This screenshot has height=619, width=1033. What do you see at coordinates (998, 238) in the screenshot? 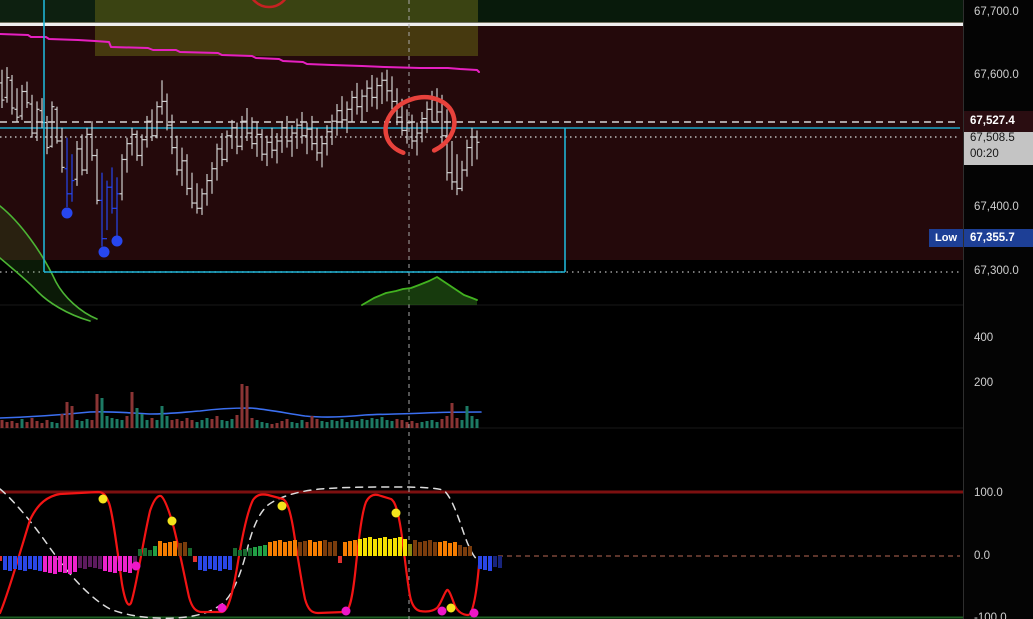
I see `low-price-label: 67,355.7` at bounding box center [998, 238].